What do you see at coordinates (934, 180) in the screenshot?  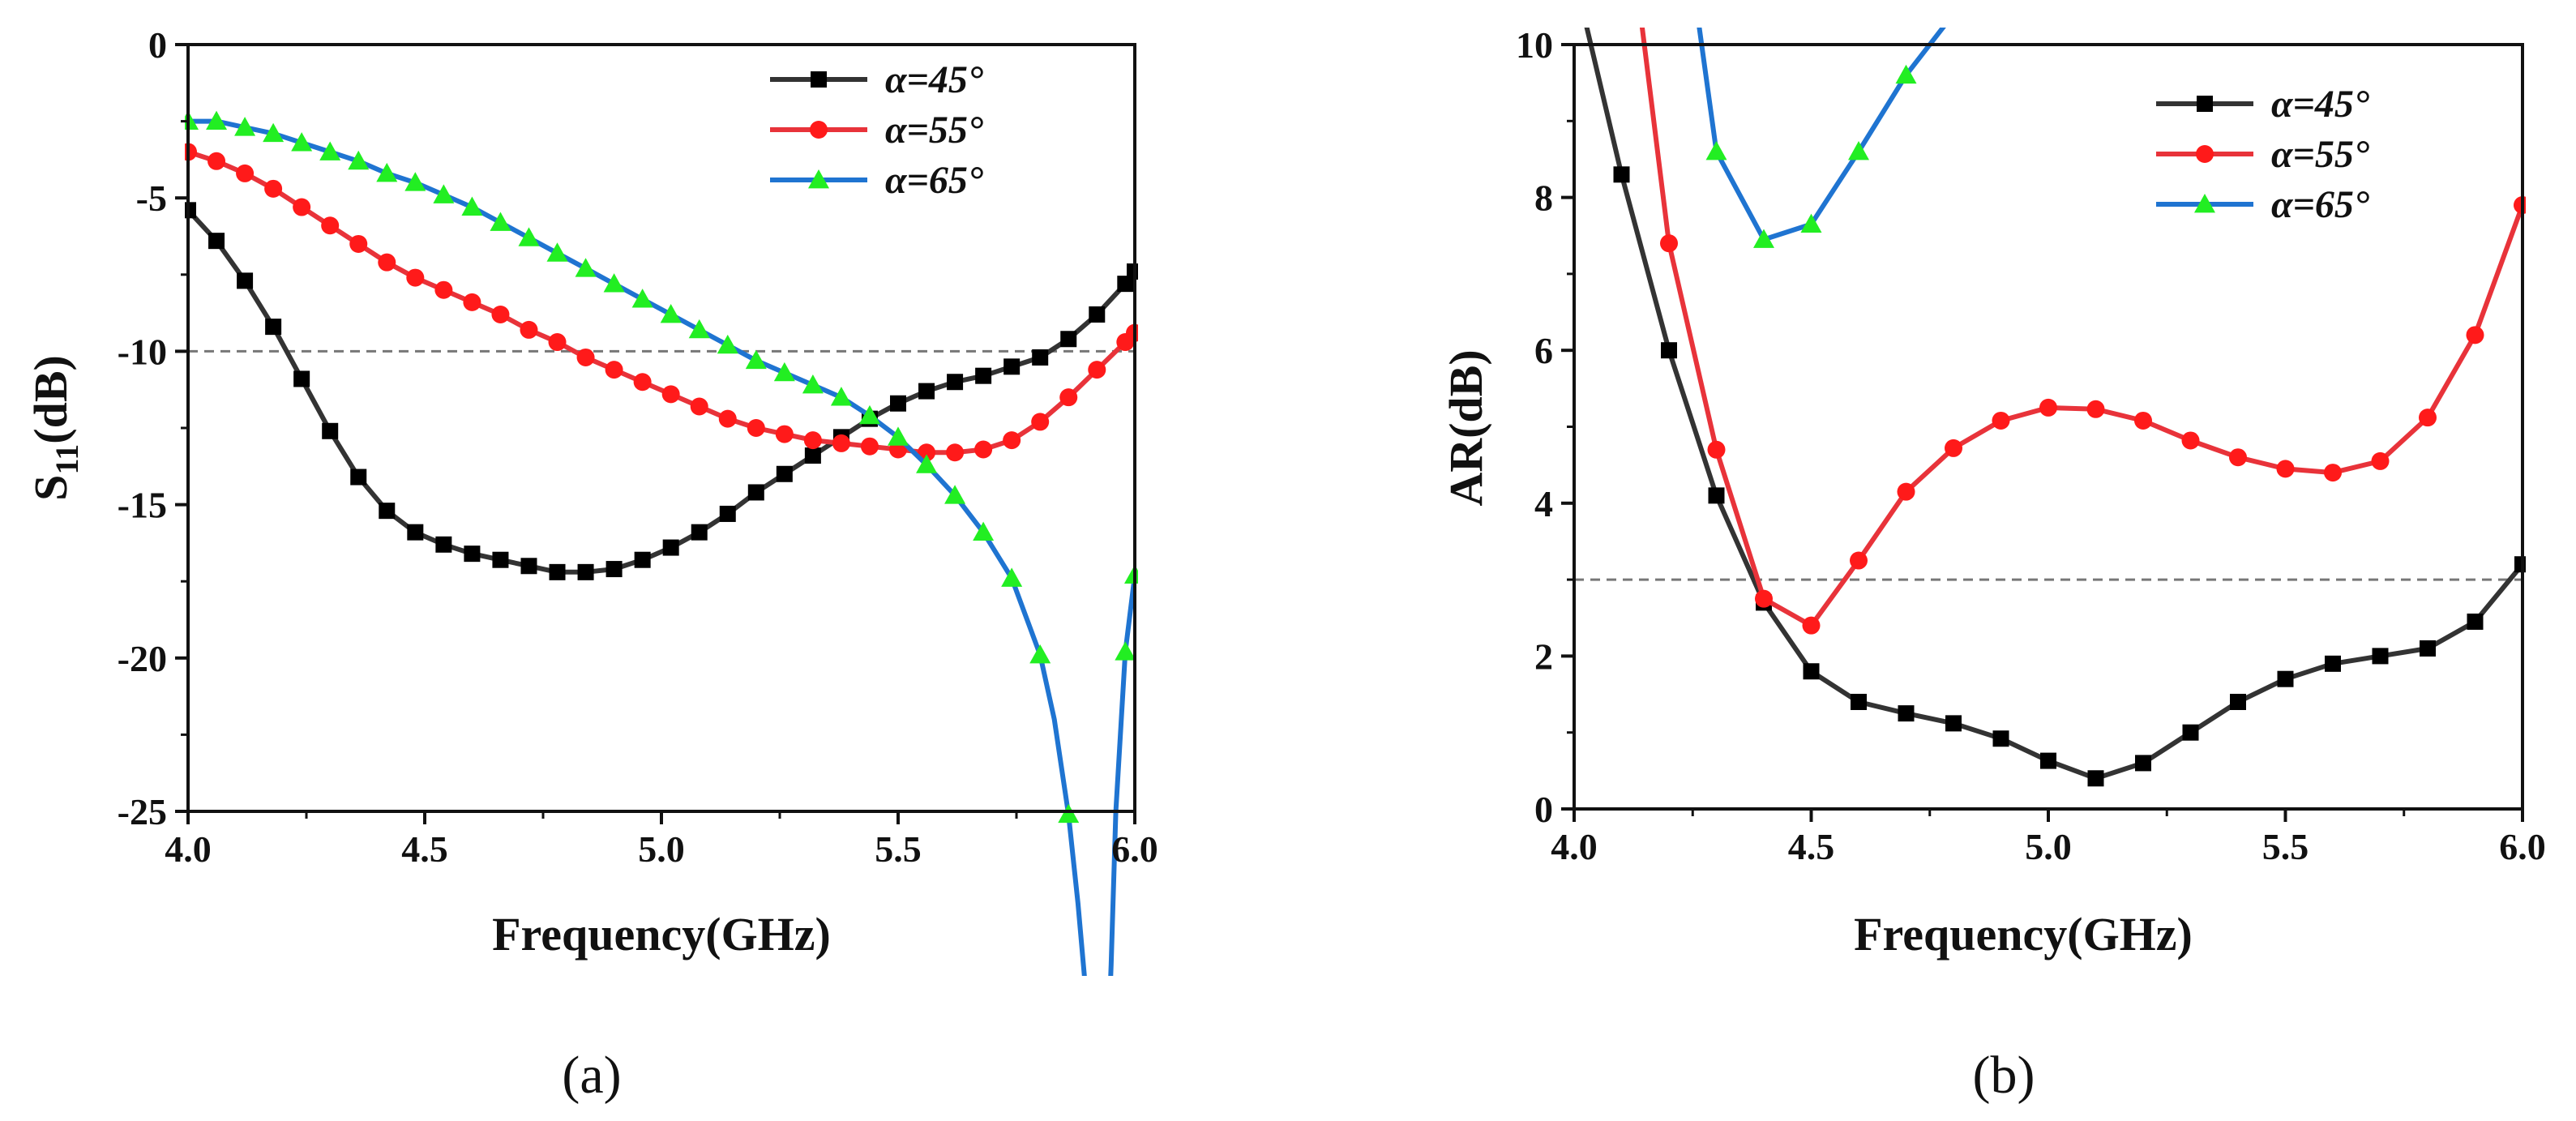 I see `legend-label: α=65°` at bounding box center [934, 180].